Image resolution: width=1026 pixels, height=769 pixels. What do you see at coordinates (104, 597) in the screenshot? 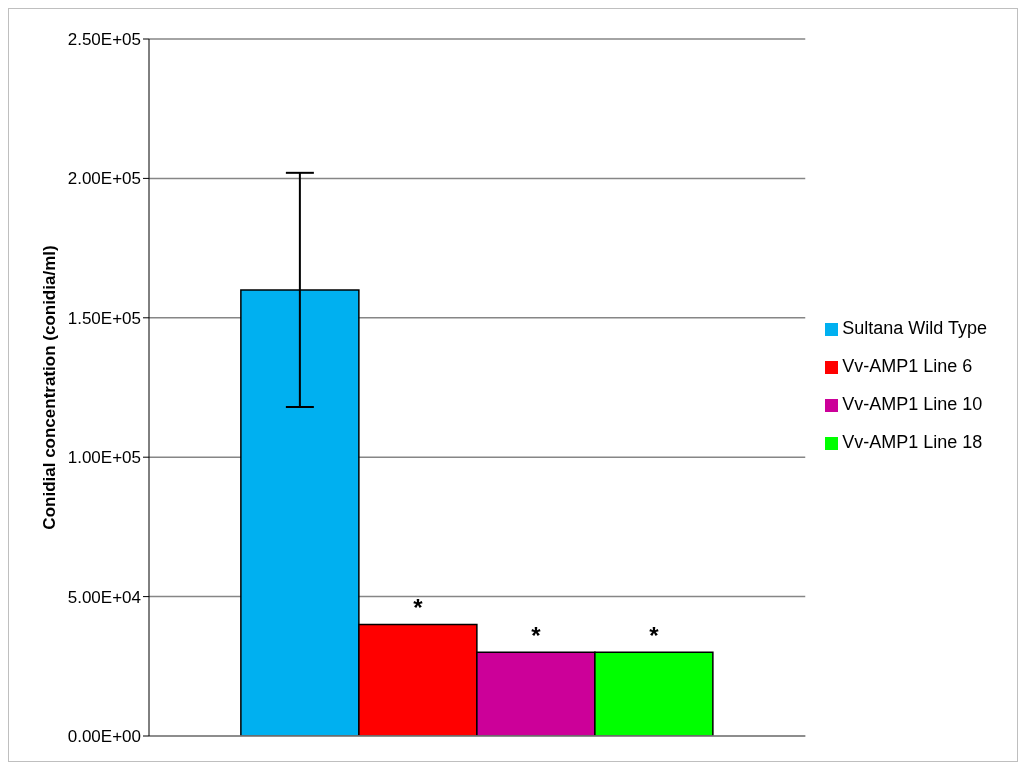
I see `y-tick-label: 5.00E+04` at bounding box center [104, 597].